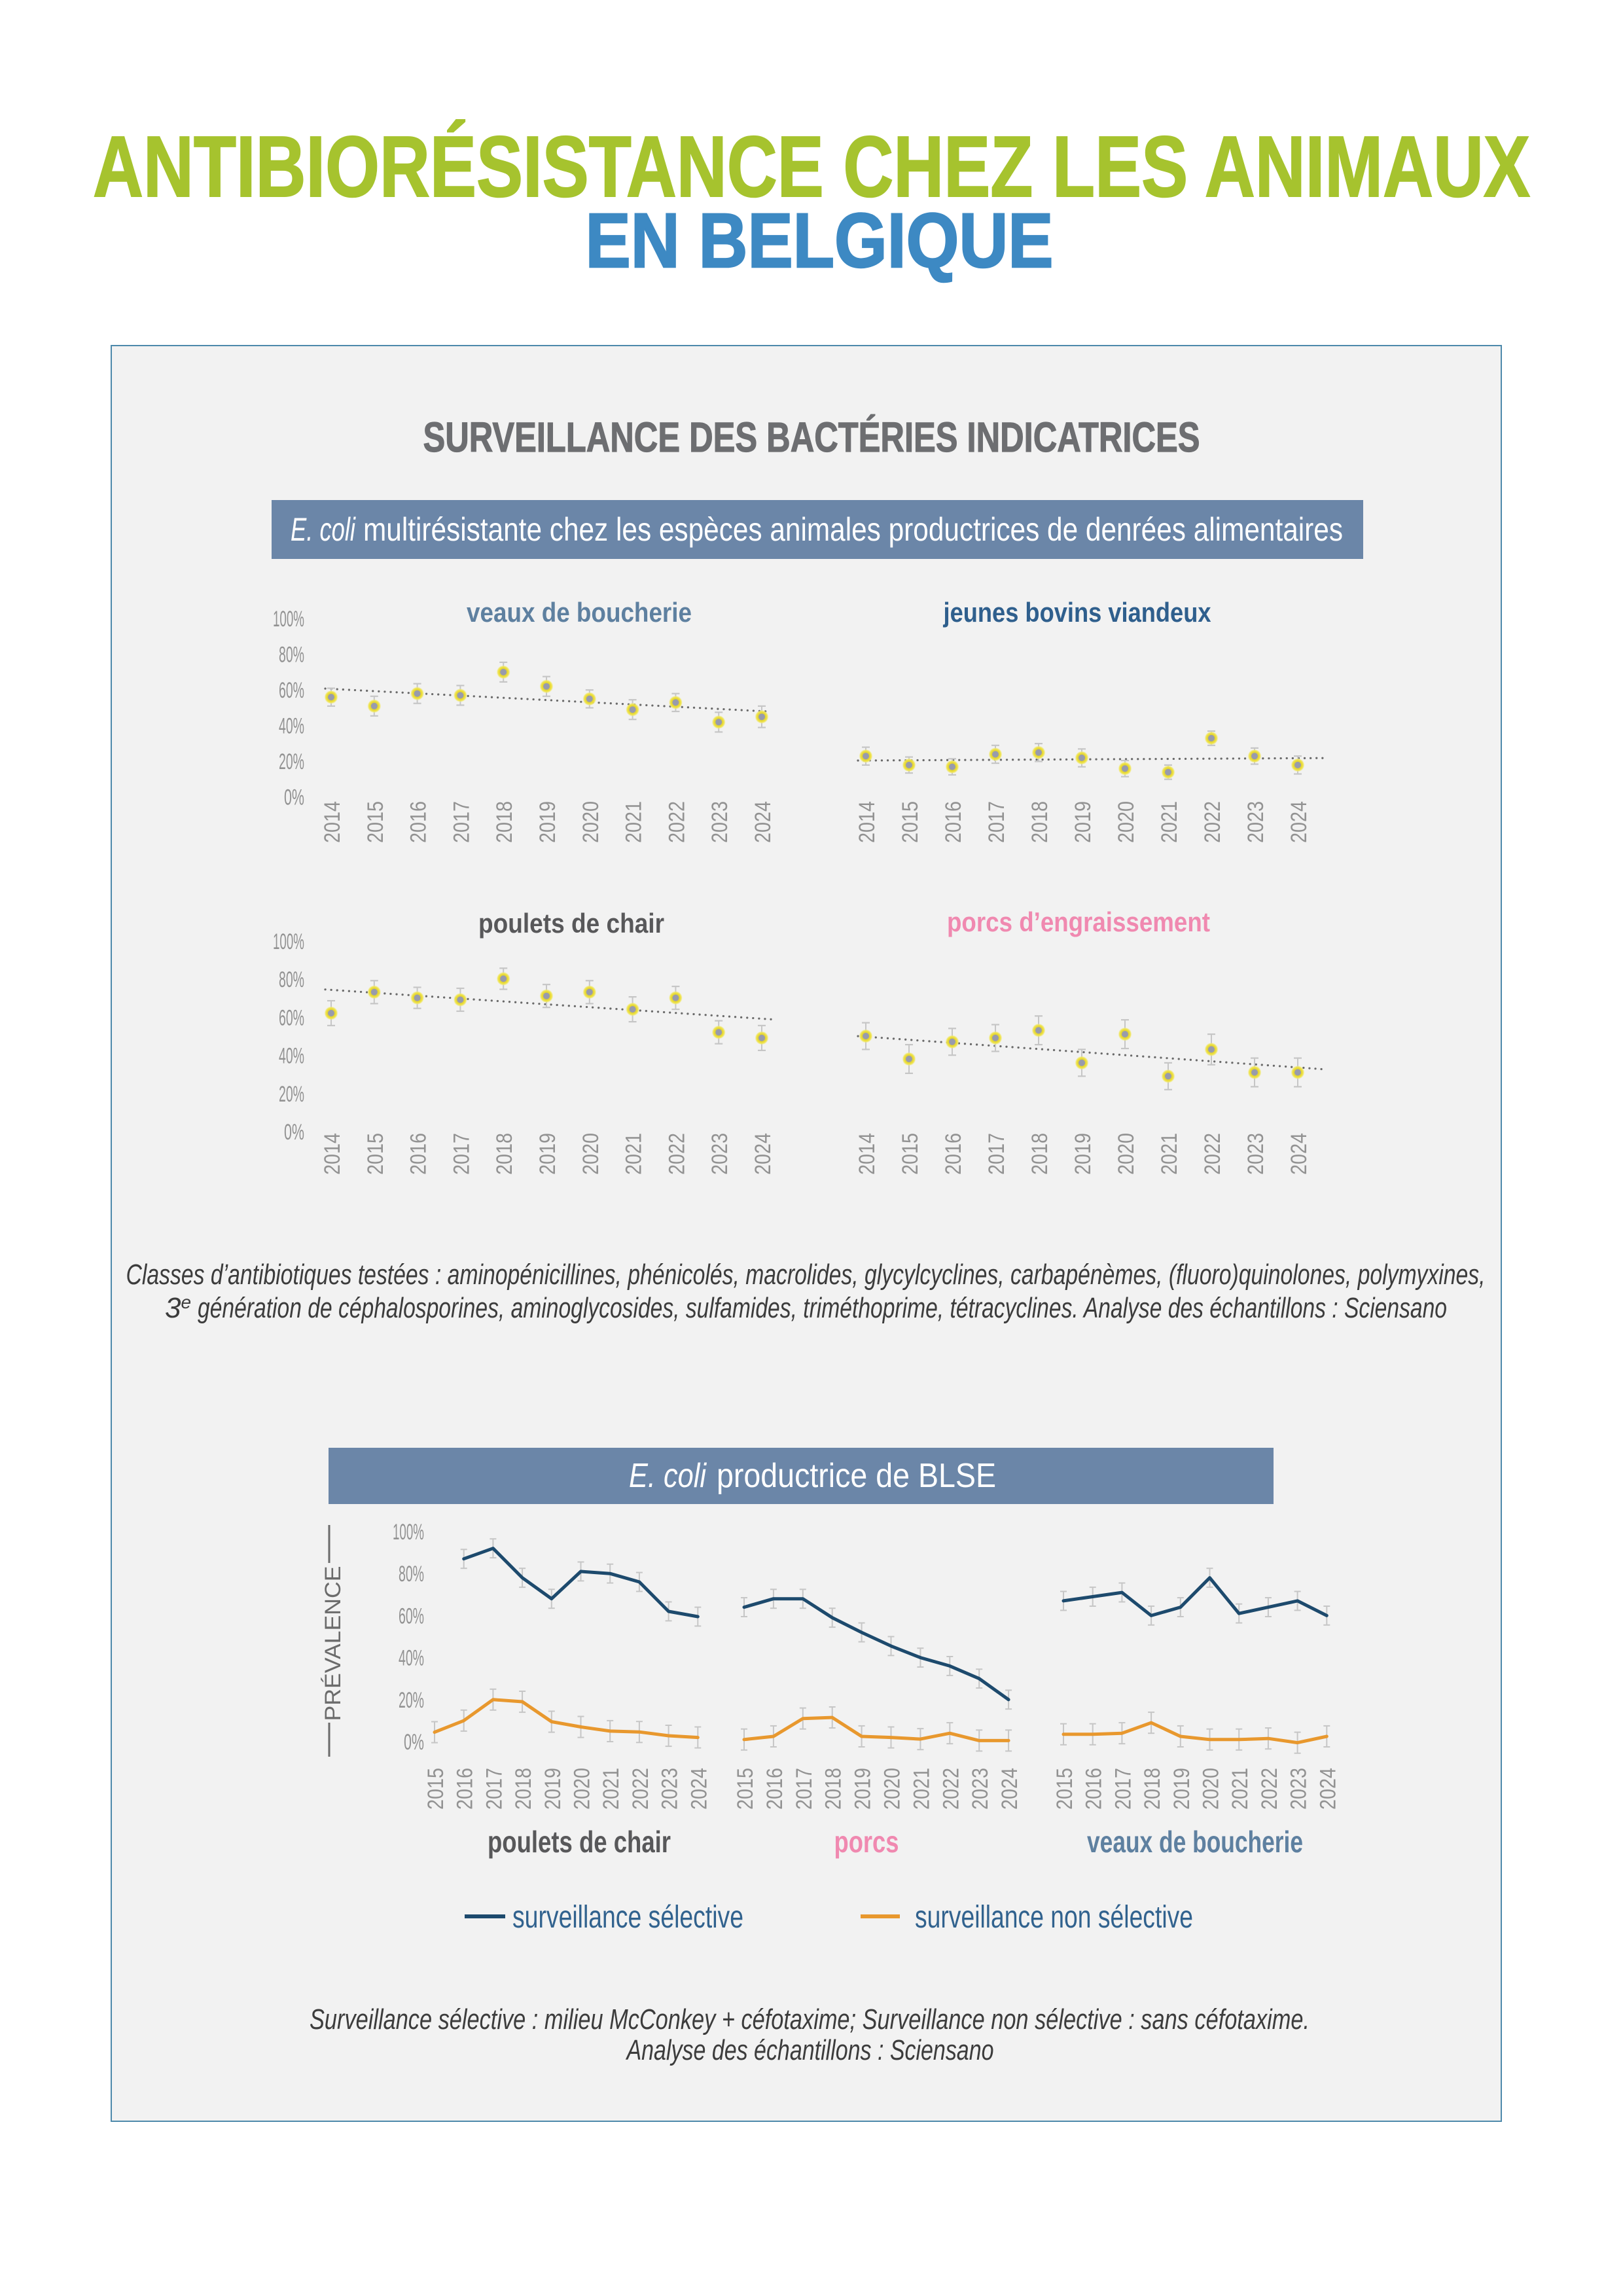 Image resolution: width=1623 pixels, height=2296 pixels. What do you see at coordinates (627, 1917) in the screenshot?
I see `svg-text: surveillance sélective` at bounding box center [627, 1917].